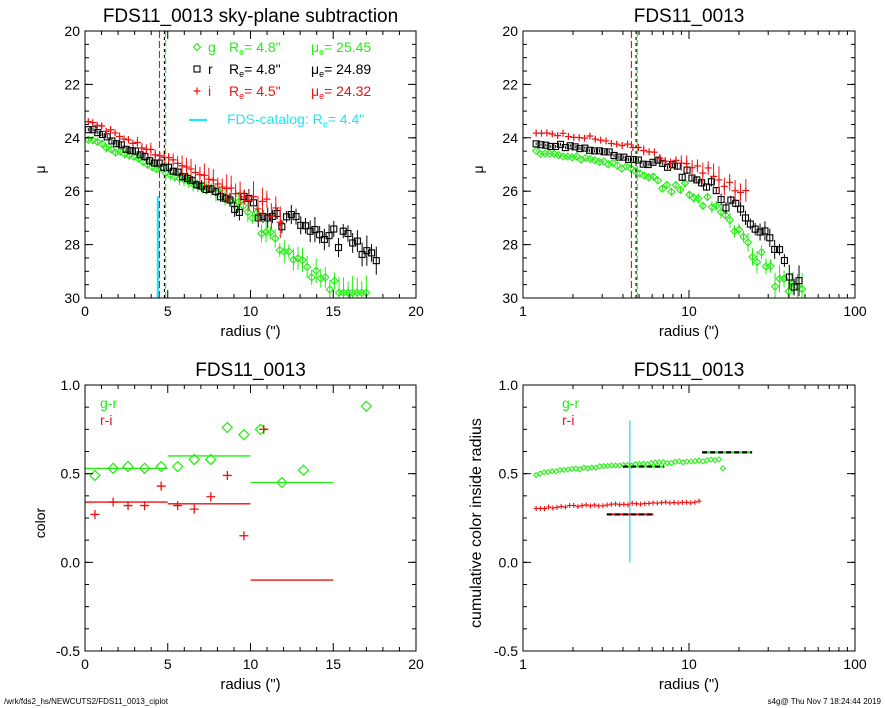 Image resolution: width=885 pixels, height=708 pixels. What do you see at coordinates (210, 69) in the screenshot?
I see `legend-band-r: r` at bounding box center [210, 69].